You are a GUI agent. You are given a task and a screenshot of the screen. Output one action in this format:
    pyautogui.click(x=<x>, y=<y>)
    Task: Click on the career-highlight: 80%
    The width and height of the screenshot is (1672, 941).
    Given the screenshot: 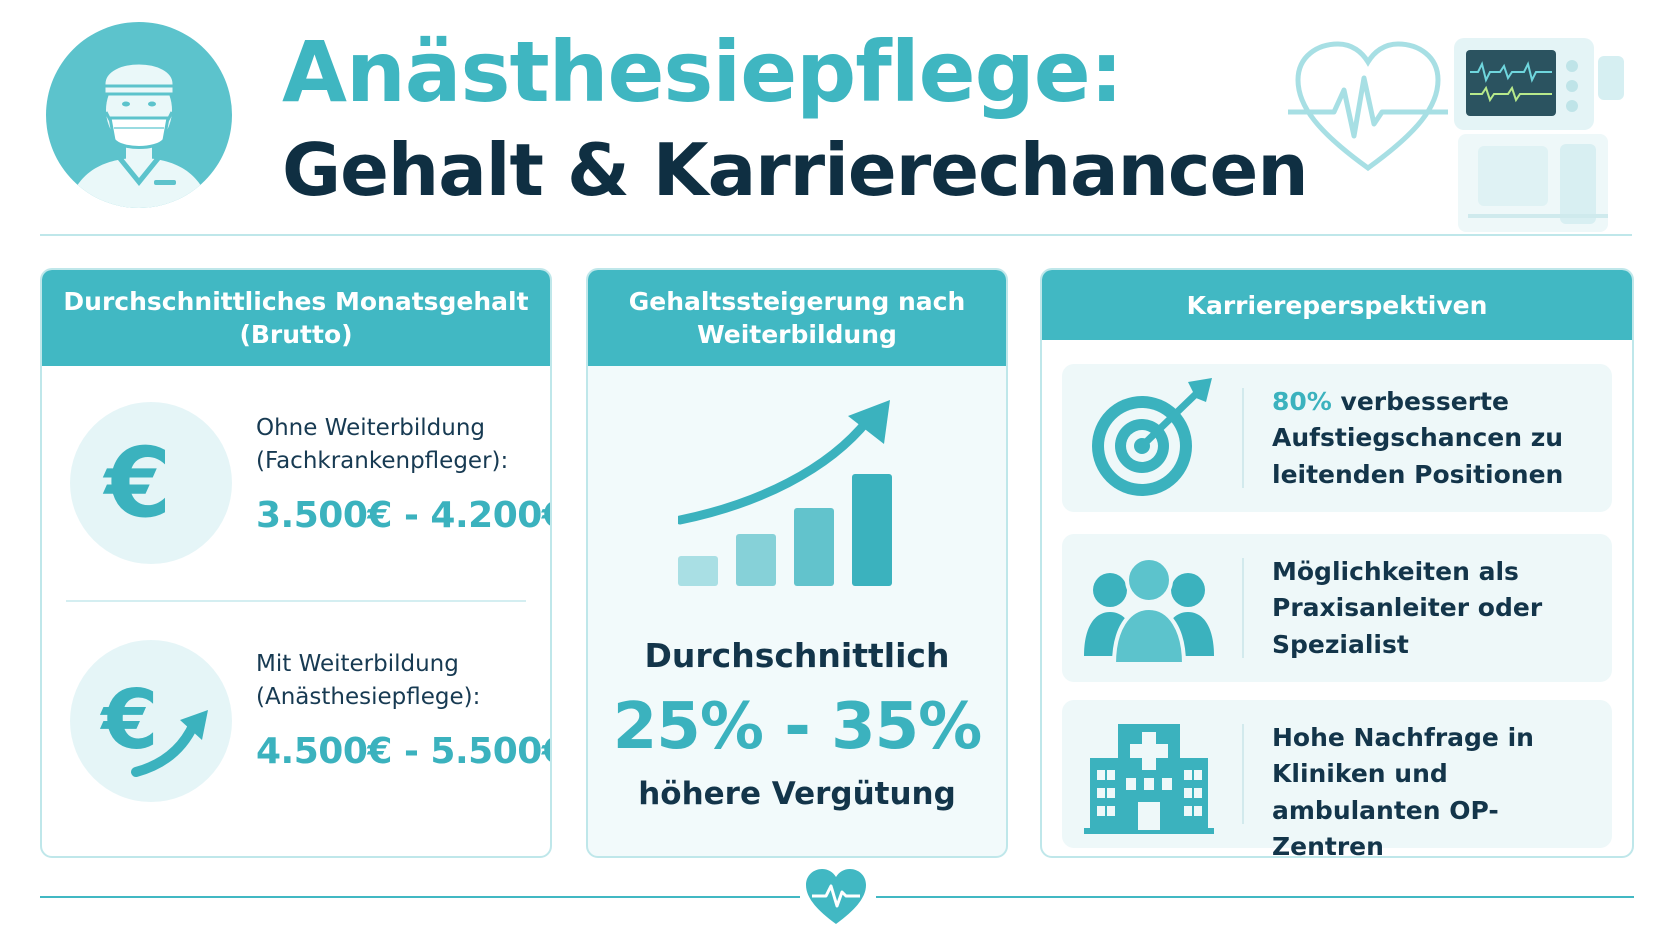 What is the action you would take?
    pyautogui.click(x=1302, y=401)
    